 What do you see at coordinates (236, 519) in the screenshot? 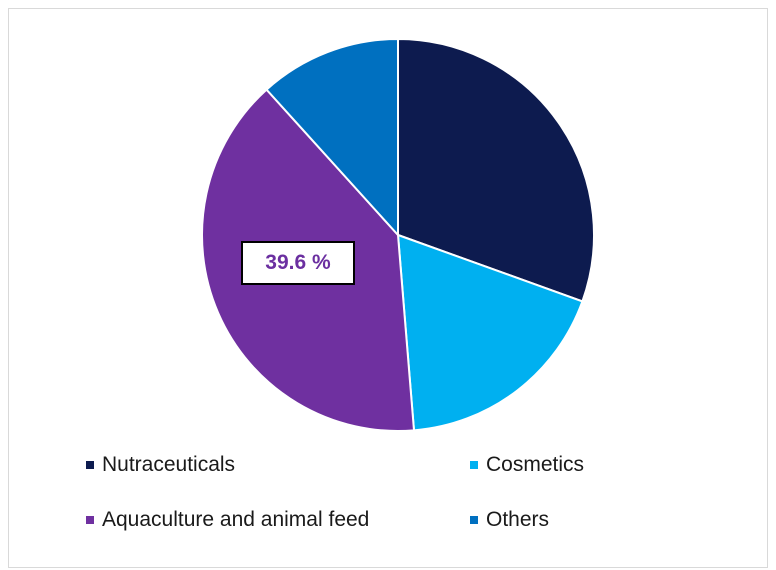
I see `legend-label-aquaculture: Aquaculture and animal feed` at bounding box center [236, 519].